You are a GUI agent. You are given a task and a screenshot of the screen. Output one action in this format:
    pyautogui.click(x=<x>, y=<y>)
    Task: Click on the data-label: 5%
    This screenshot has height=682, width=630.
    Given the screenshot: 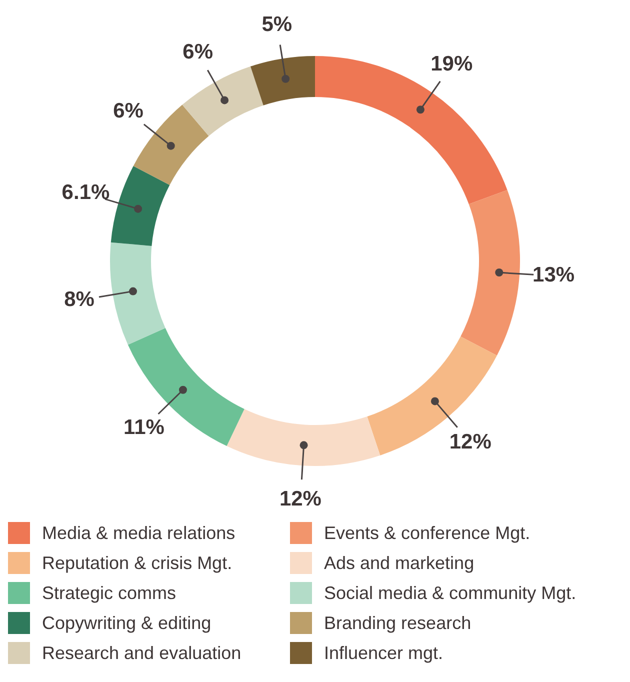 What is the action you would take?
    pyautogui.click(x=277, y=24)
    